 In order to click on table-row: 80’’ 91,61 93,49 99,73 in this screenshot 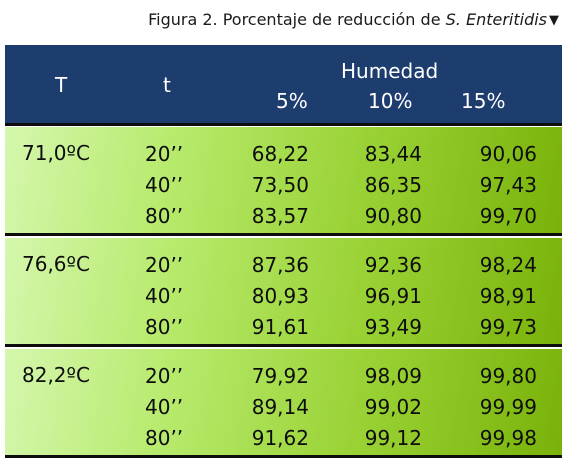, I will do `click(283, 327)`.